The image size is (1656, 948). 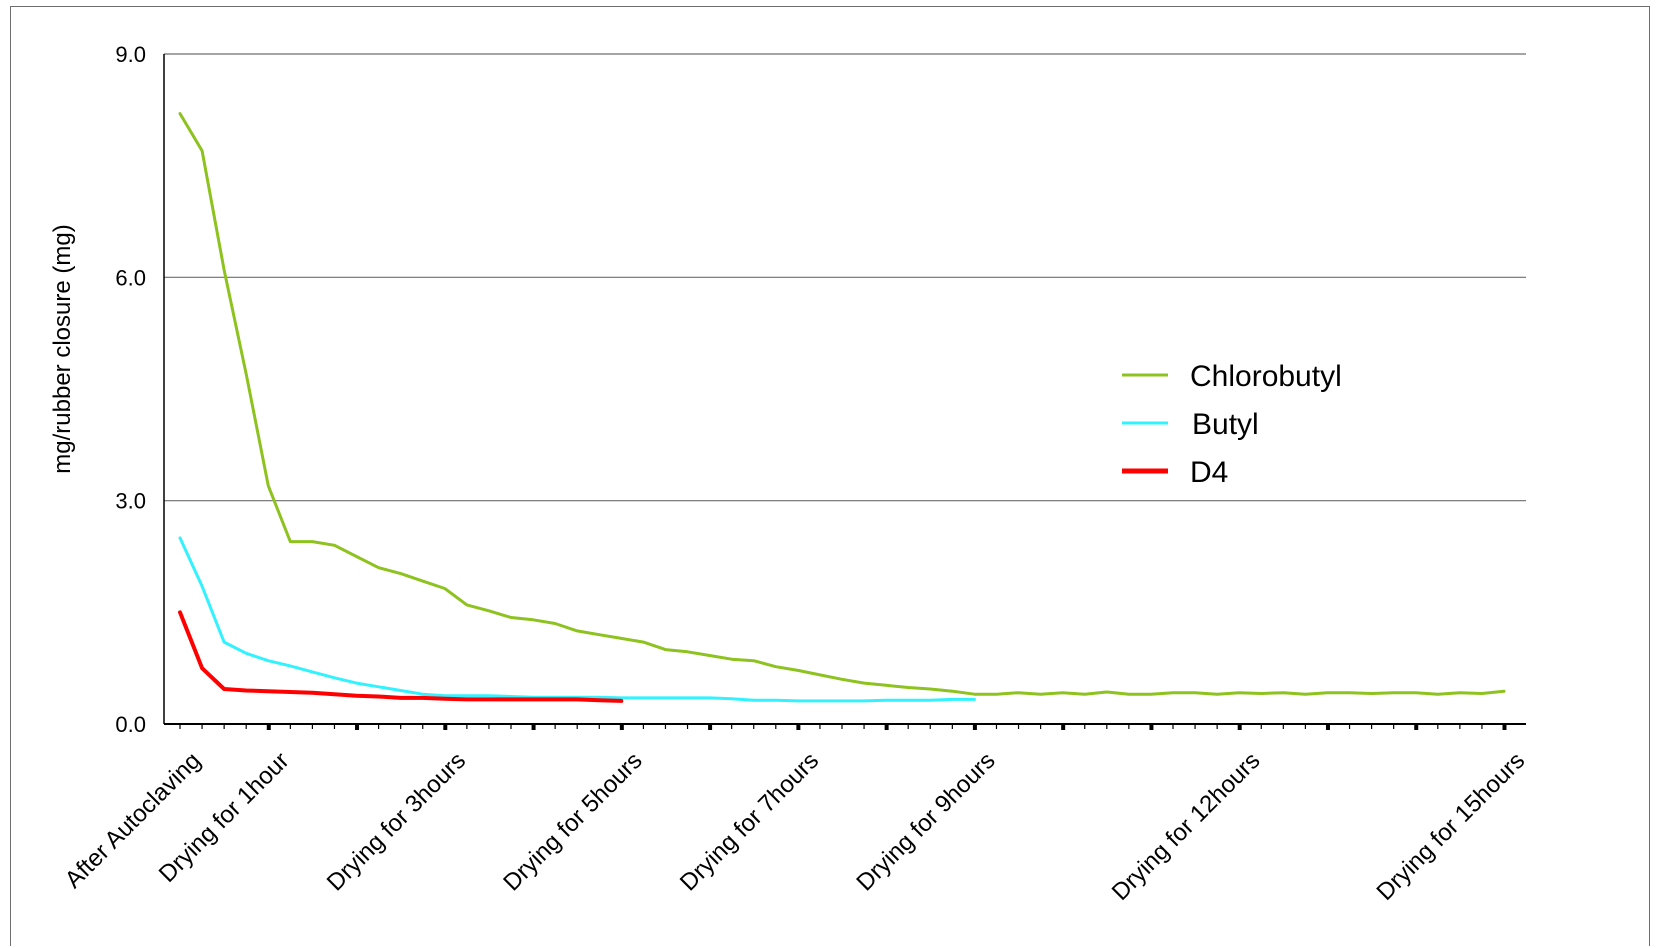 I want to click on y-tick-label: 9.0, so click(x=130, y=54).